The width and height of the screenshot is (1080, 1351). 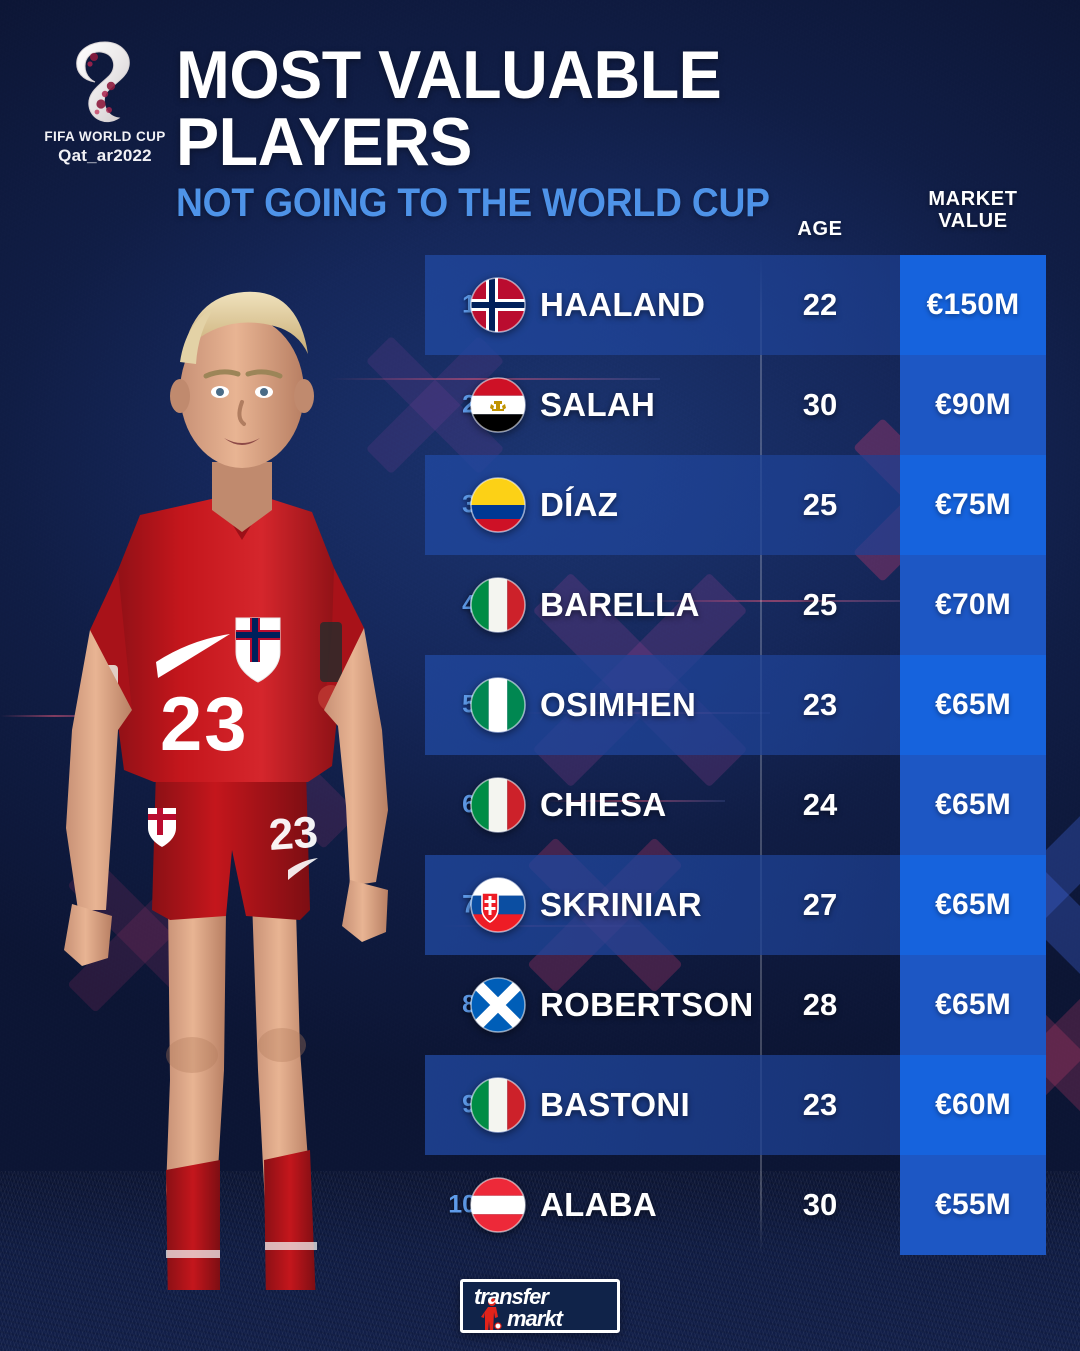 What do you see at coordinates (761, 755) in the screenshot?
I see `column-divider` at bounding box center [761, 755].